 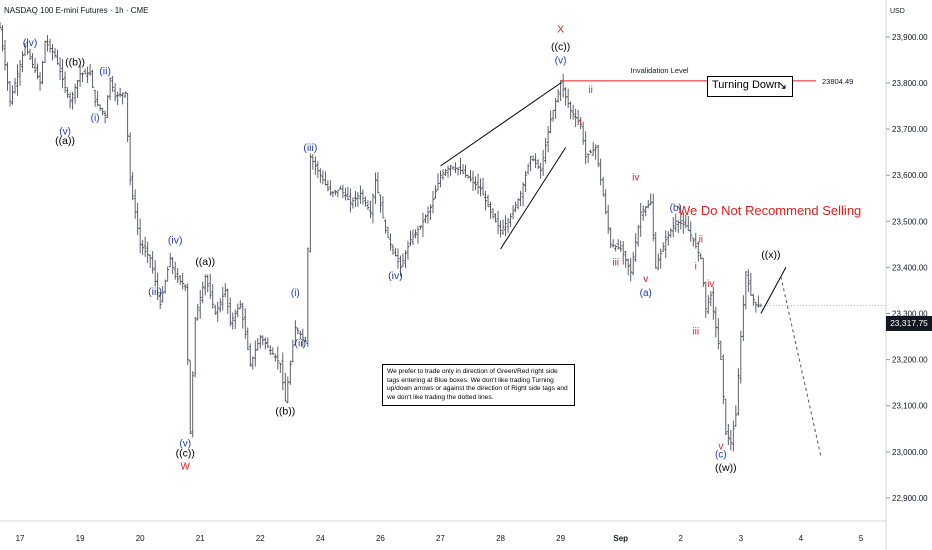 I want to click on invalidation-label: Invalidation Level, so click(x=660, y=70).